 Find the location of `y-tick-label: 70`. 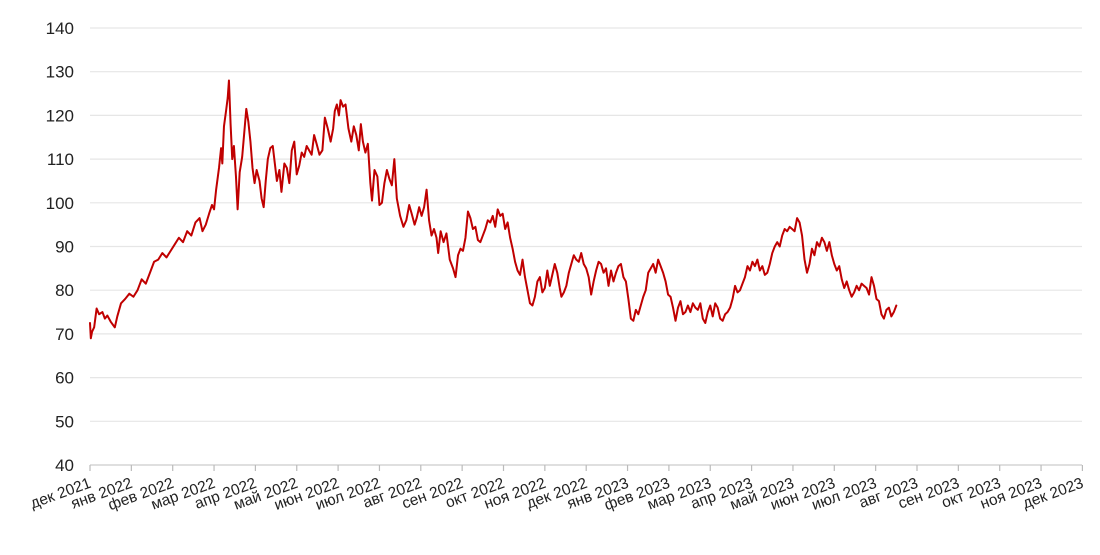

y-tick-label: 70 is located at coordinates (64, 334).